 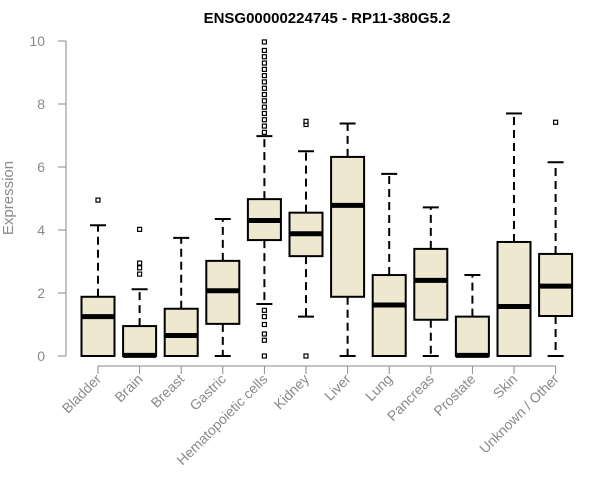 What do you see at coordinates (41, 104) in the screenshot?
I see `y-tick-label: 8` at bounding box center [41, 104].